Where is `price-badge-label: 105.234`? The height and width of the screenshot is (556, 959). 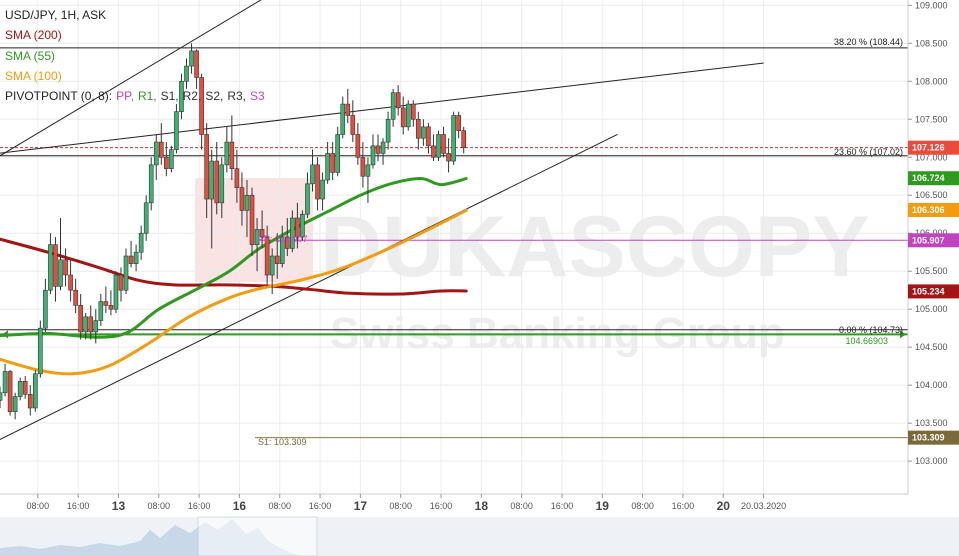
price-badge-label: 105.234 is located at coordinates (928, 291).